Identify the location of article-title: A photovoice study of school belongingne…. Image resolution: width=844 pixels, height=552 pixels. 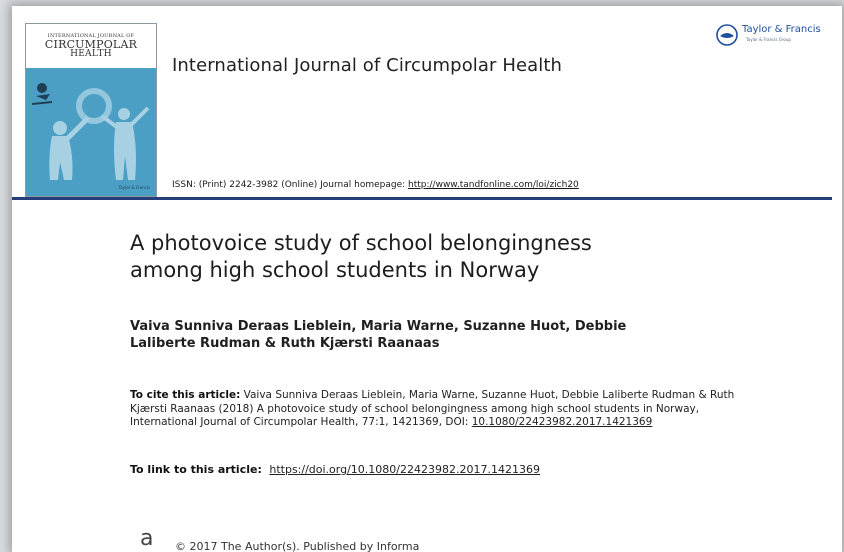
(430, 257).